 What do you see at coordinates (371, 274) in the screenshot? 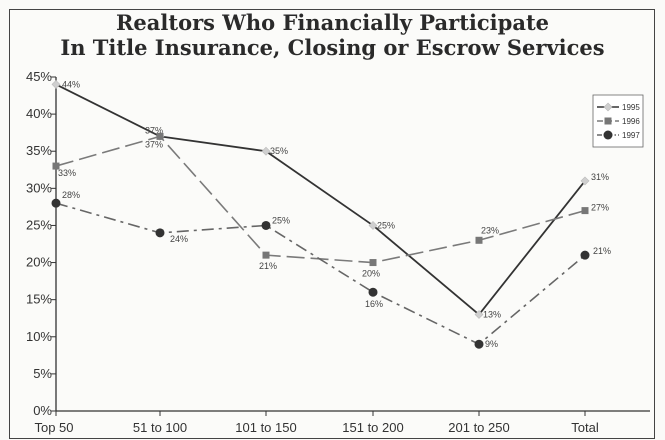
I see `data-label-1996: 20%` at bounding box center [371, 274].